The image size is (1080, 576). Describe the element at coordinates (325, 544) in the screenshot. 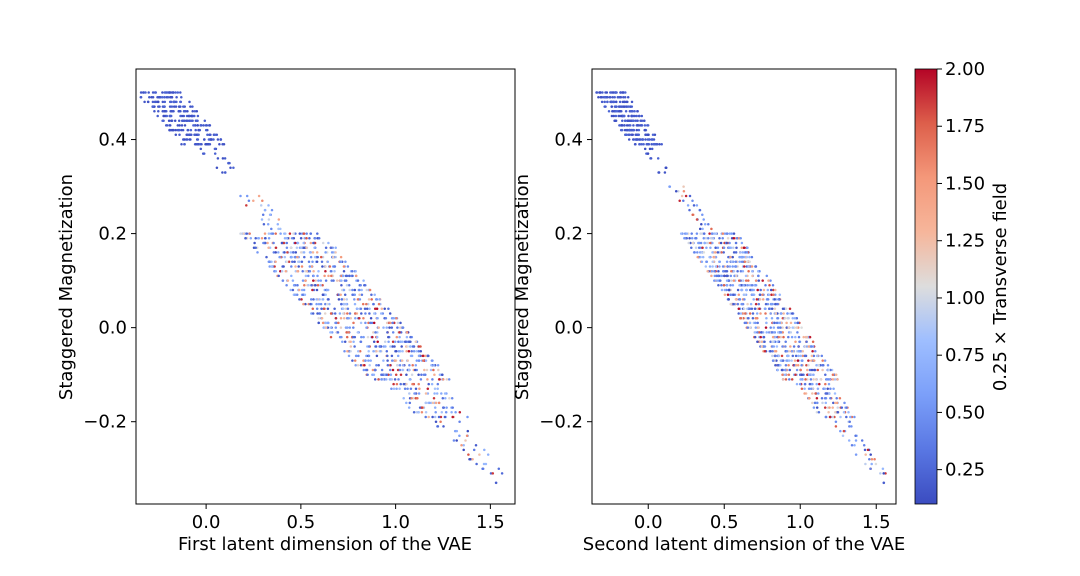

I see `panel-1-x-axis-label: First latent dimension of the VAE` at that location.